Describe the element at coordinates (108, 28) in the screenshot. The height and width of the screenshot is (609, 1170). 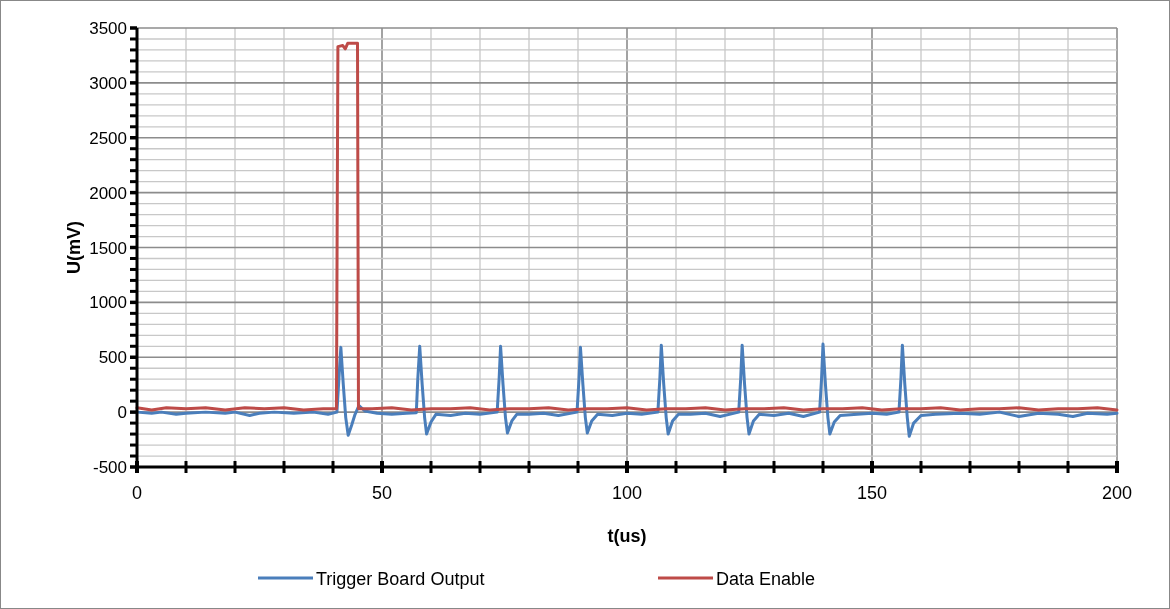
I see `y-tick-label: 3500` at that location.